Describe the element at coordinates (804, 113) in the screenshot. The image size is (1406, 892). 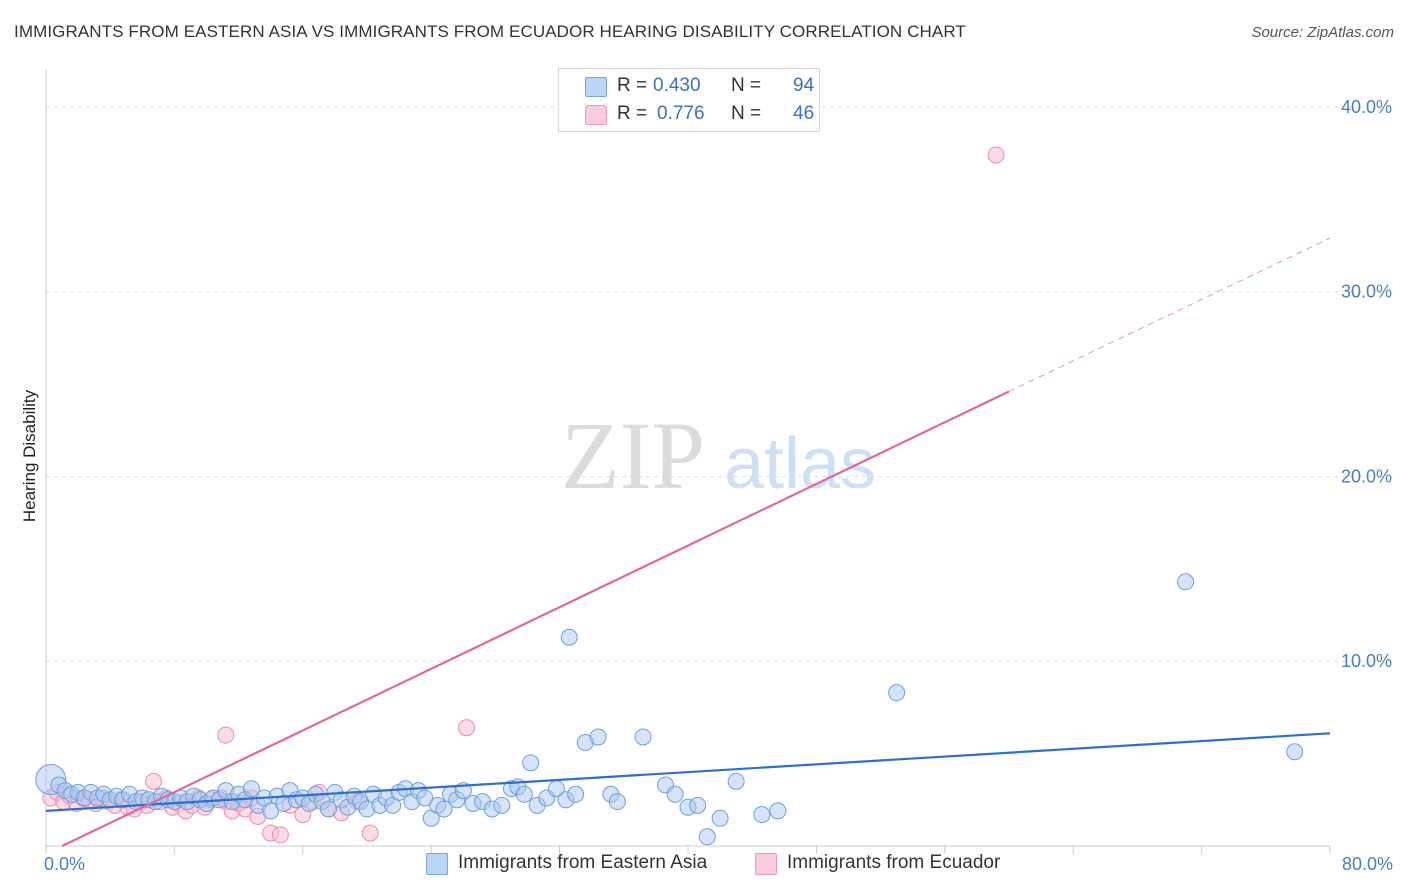
I see `legend-n-value: 46` at that location.